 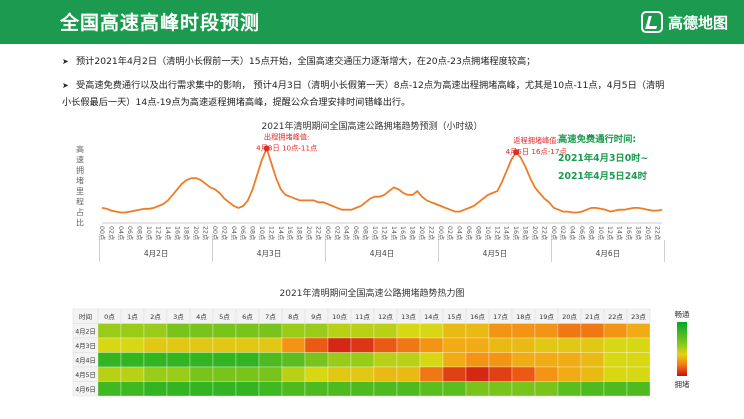 I want to click on date-group-label: 4月5日, so click(x=495, y=253).